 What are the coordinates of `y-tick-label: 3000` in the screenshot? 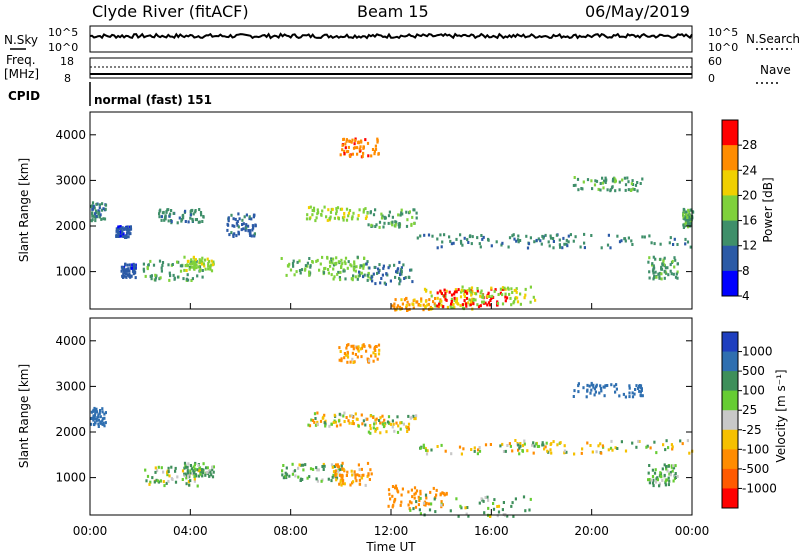 It's located at (70, 180).